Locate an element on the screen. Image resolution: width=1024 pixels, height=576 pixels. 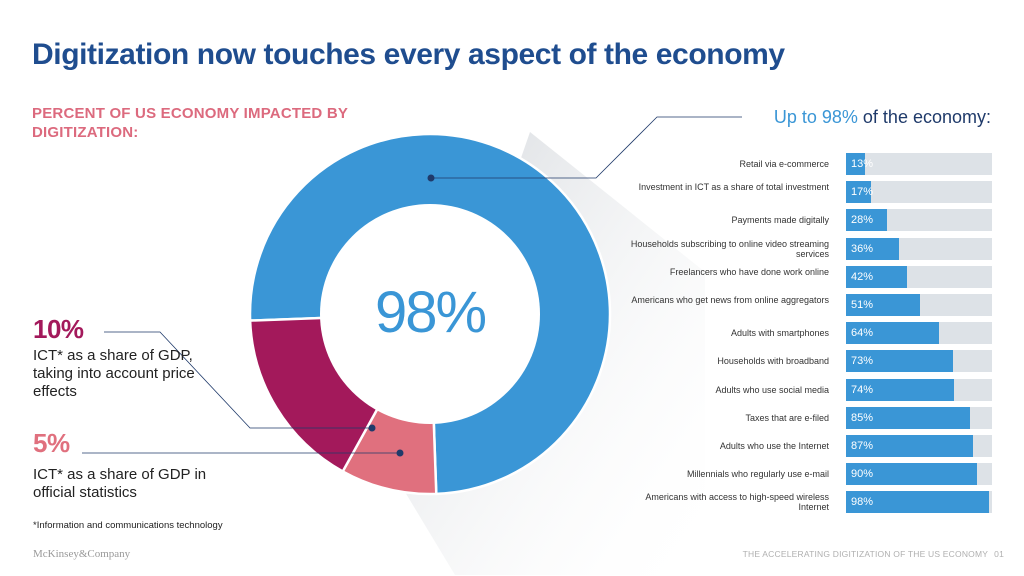
bar-label: Adults who use social media is located at coordinates (772, 389).